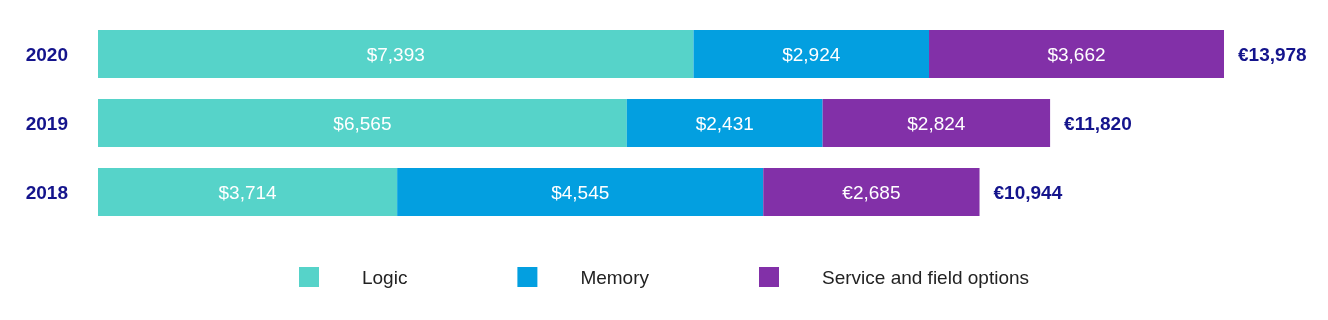 This screenshot has height=320, width=1328. What do you see at coordinates (46, 54) in the screenshot?
I see `y-tick-label: 2020` at bounding box center [46, 54].